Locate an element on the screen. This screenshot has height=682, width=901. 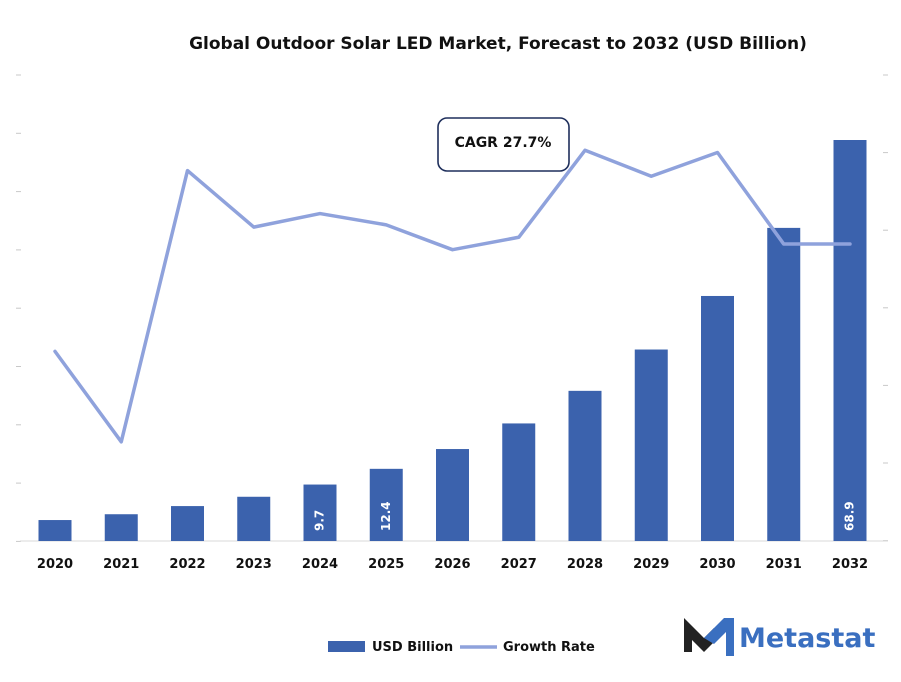
x-label-2029: 2029 is located at coordinates (651, 564).